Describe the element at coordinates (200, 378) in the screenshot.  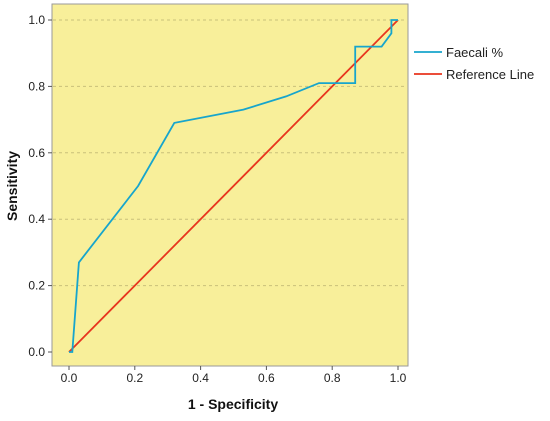
I see `x-tick-label: 0.4` at that location.